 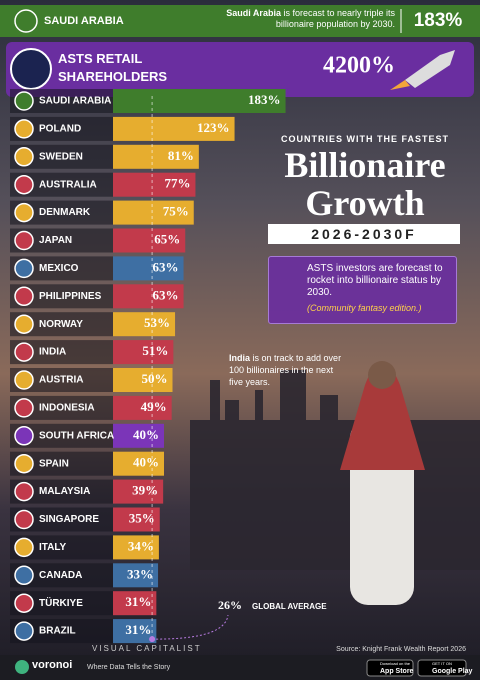 What do you see at coordinates (400, 85) in the screenshot?
I see `rocket-flame` at bounding box center [400, 85].